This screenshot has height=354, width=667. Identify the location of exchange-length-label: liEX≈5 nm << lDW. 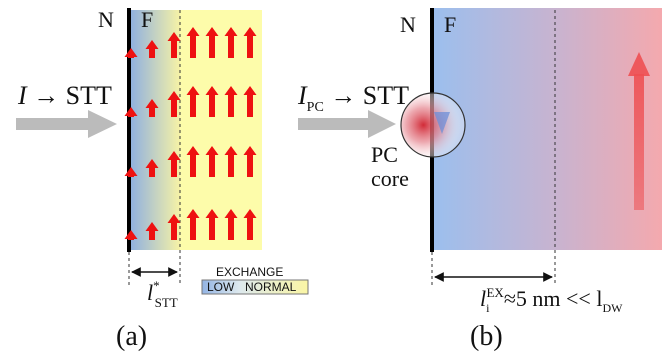
(551, 300).